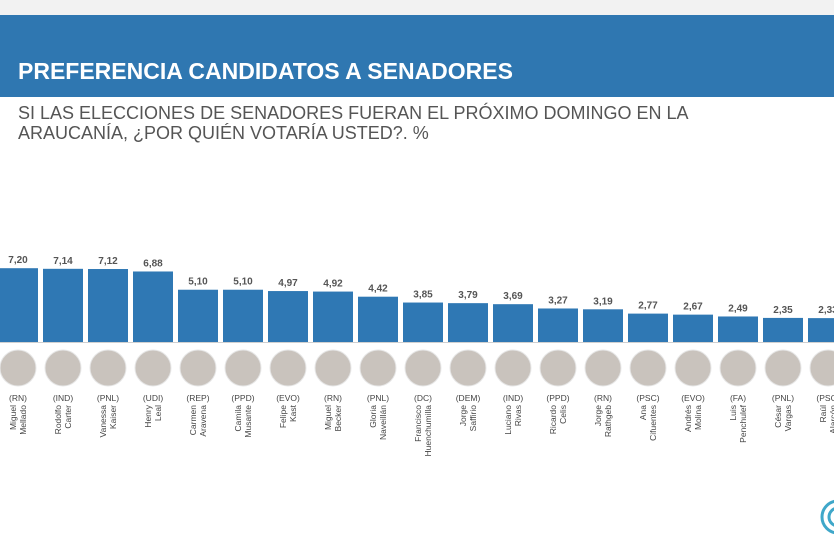 This screenshot has height=556, width=834. Describe the element at coordinates (113, 417) in the screenshot. I see `name-last: Kaiser` at that location.